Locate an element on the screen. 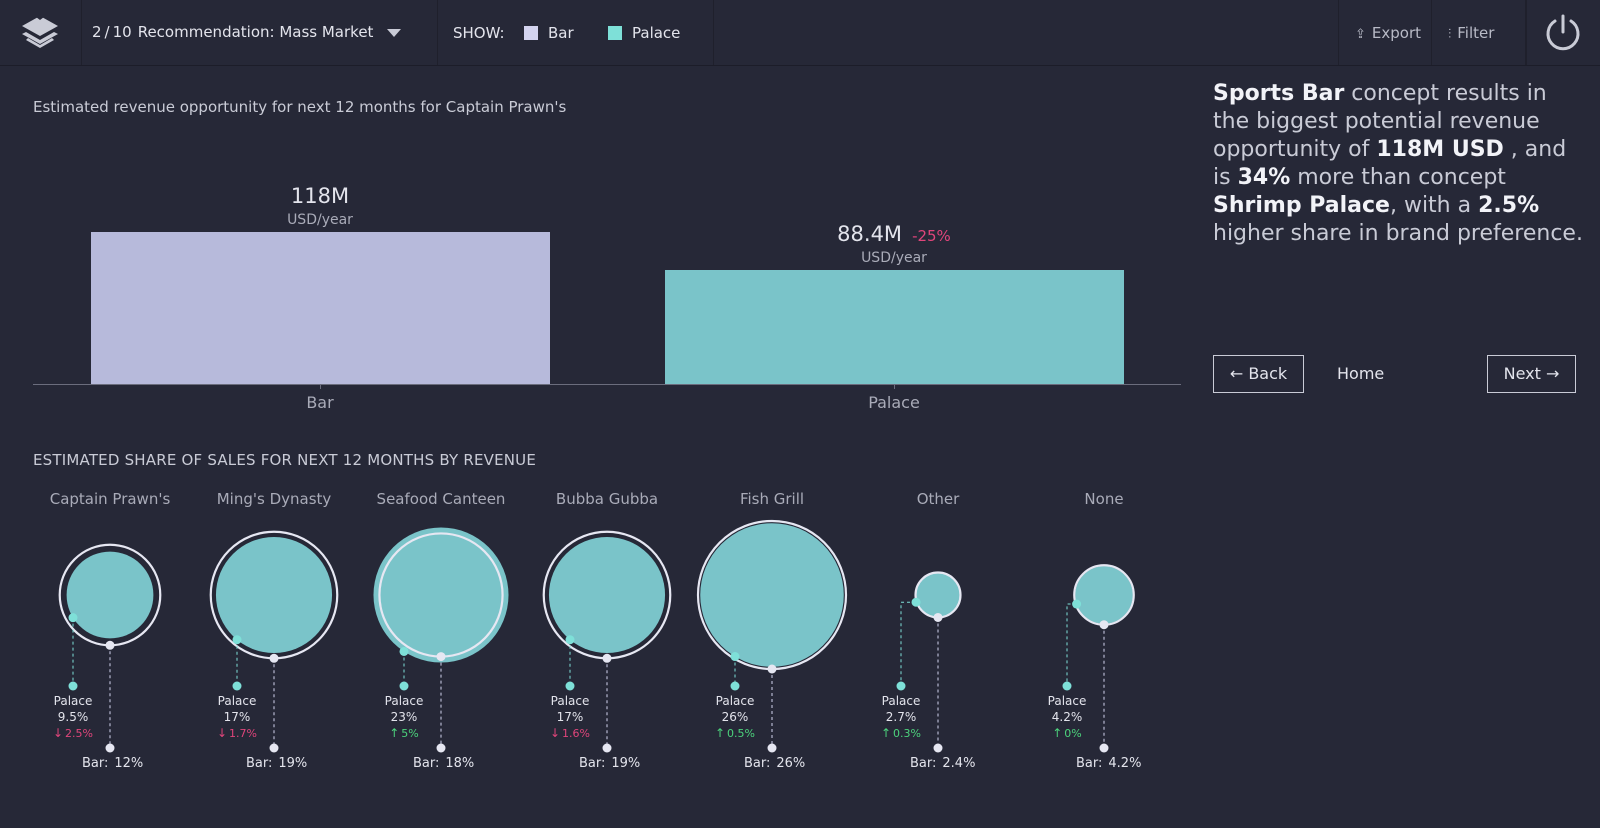  bar-delta-label: -25% is located at coordinates (931, 236).